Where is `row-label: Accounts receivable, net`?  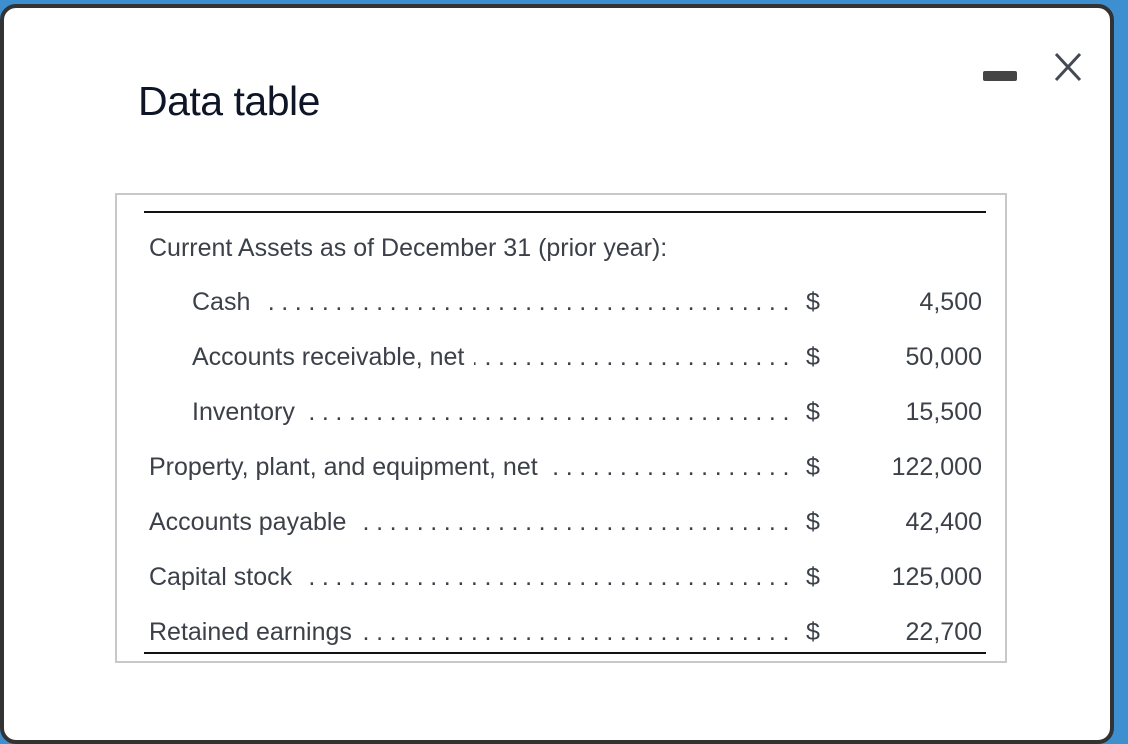 row-label: Accounts receivable, net is located at coordinates (328, 357).